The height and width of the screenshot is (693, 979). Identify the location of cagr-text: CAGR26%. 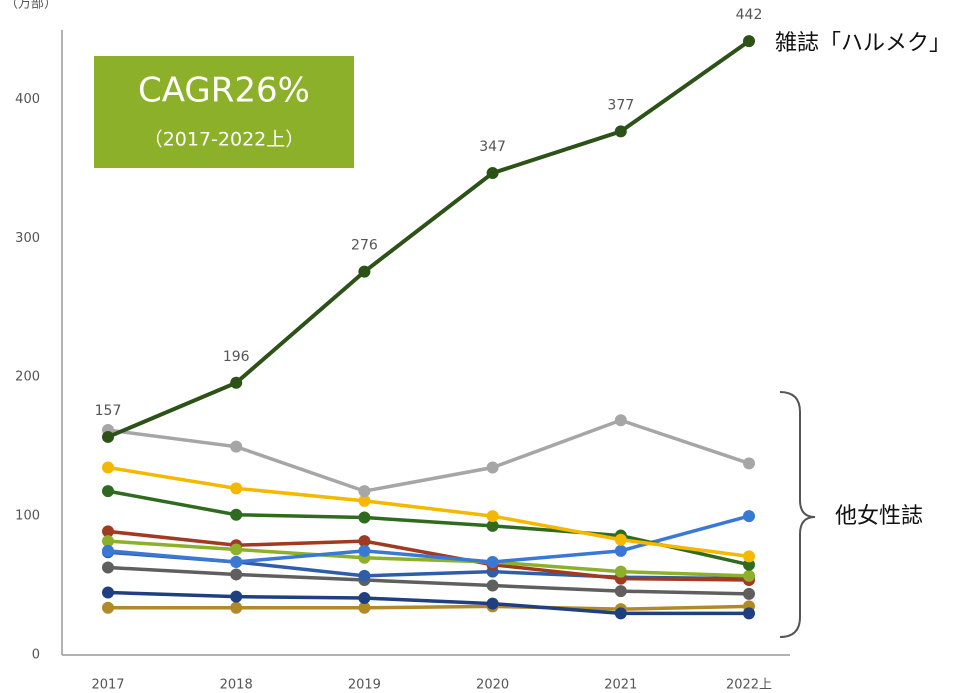
(224, 91).